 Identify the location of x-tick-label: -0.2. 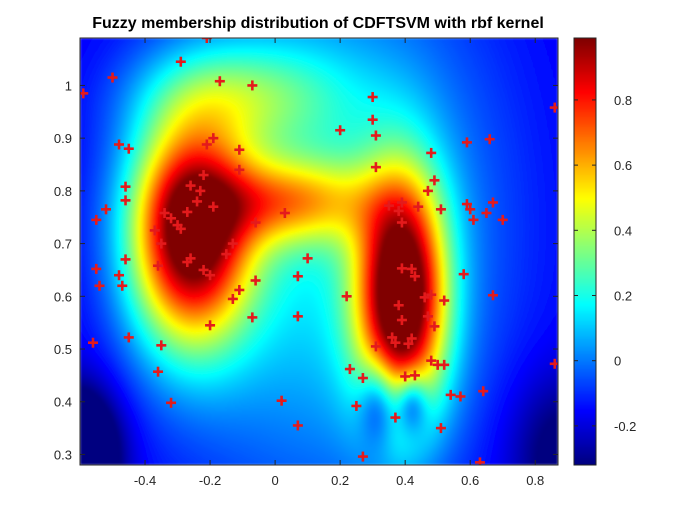
(210, 480).